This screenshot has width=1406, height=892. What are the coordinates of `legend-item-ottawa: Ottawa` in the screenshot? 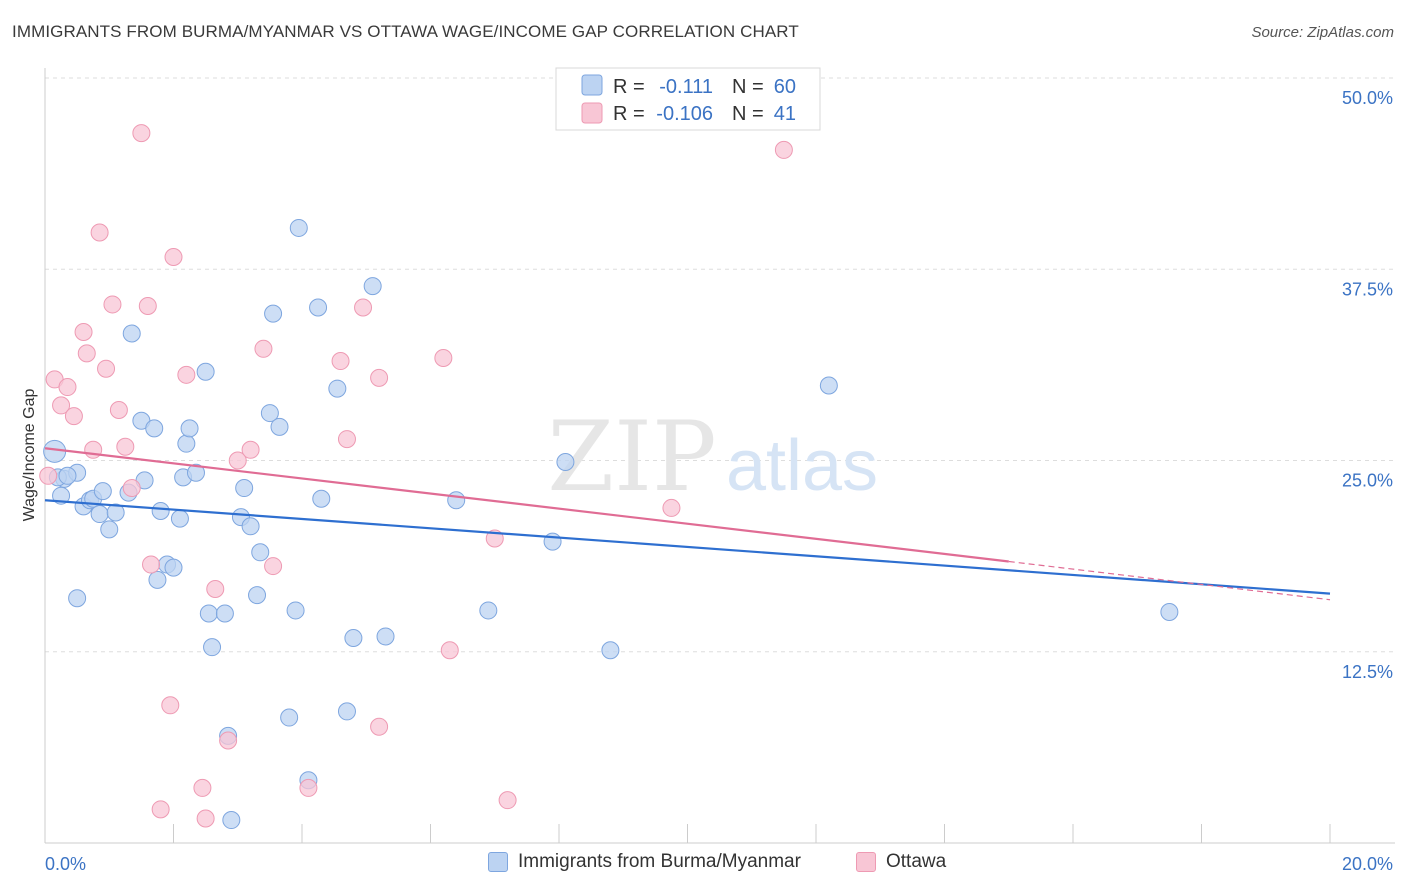 It's located at (901, 862).